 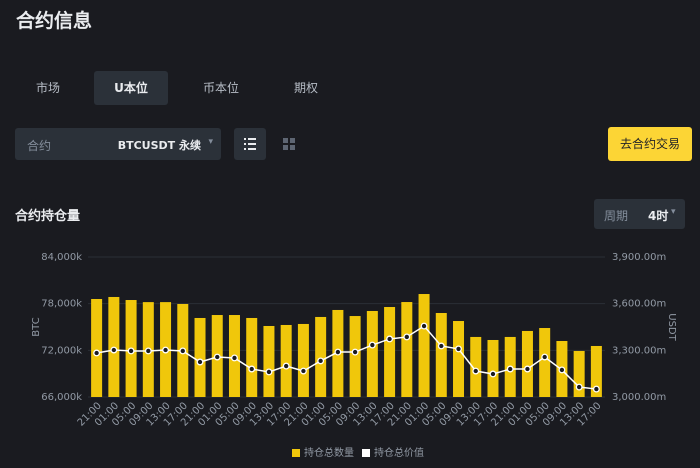 I want to click on page-title: 合约信息, so click(x=54, y=21).